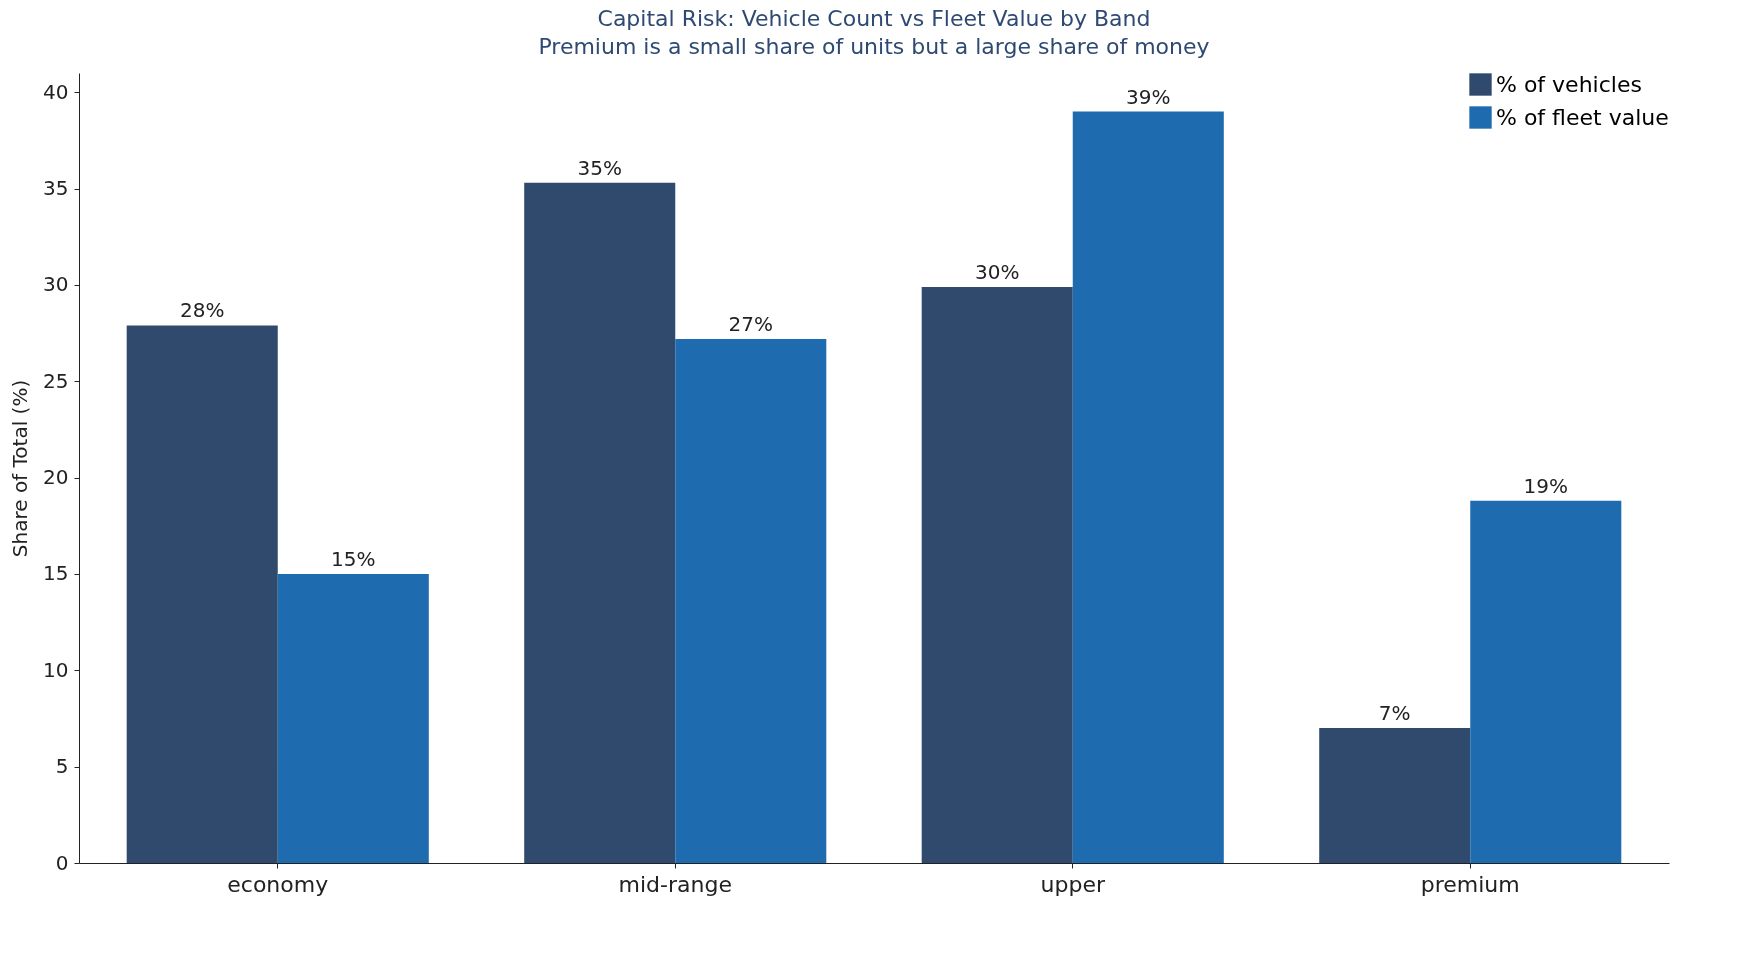  I want to click on legend-label: % of vehicles, so click(1569, 84).